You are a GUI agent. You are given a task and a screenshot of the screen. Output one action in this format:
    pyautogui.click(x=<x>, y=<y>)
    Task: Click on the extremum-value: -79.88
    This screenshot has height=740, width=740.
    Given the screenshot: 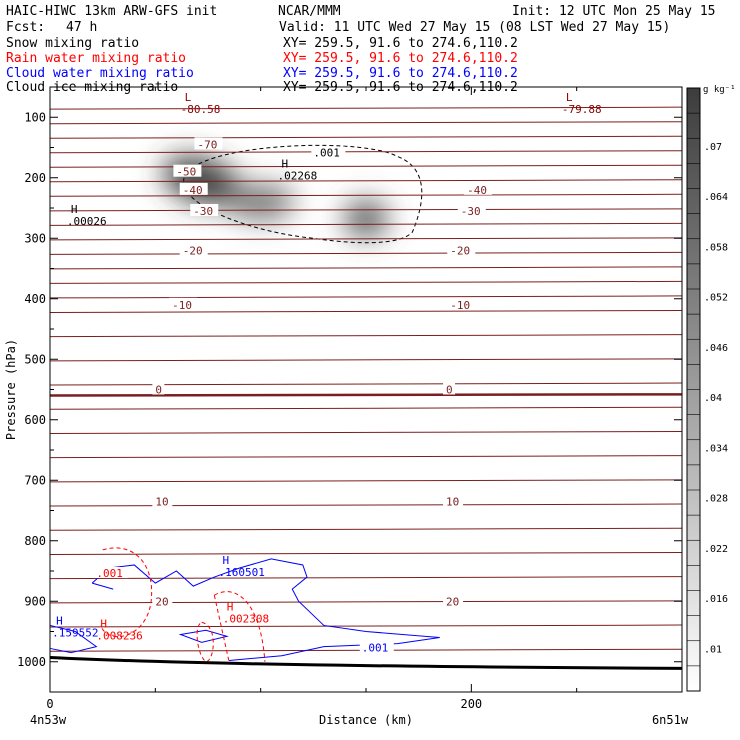 What is the action you would take?
    pyautogui.click(x=582, y=109)
    